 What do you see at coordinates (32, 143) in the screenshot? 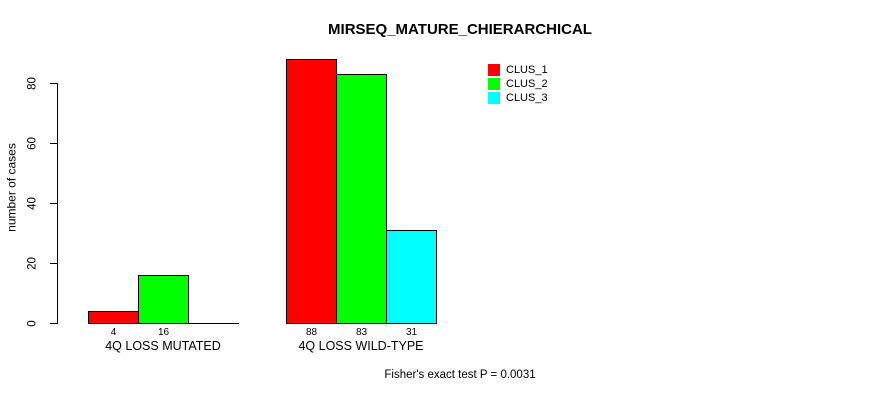
I see `y-axis-tick-label: 60` at bounding box center [32, 143].